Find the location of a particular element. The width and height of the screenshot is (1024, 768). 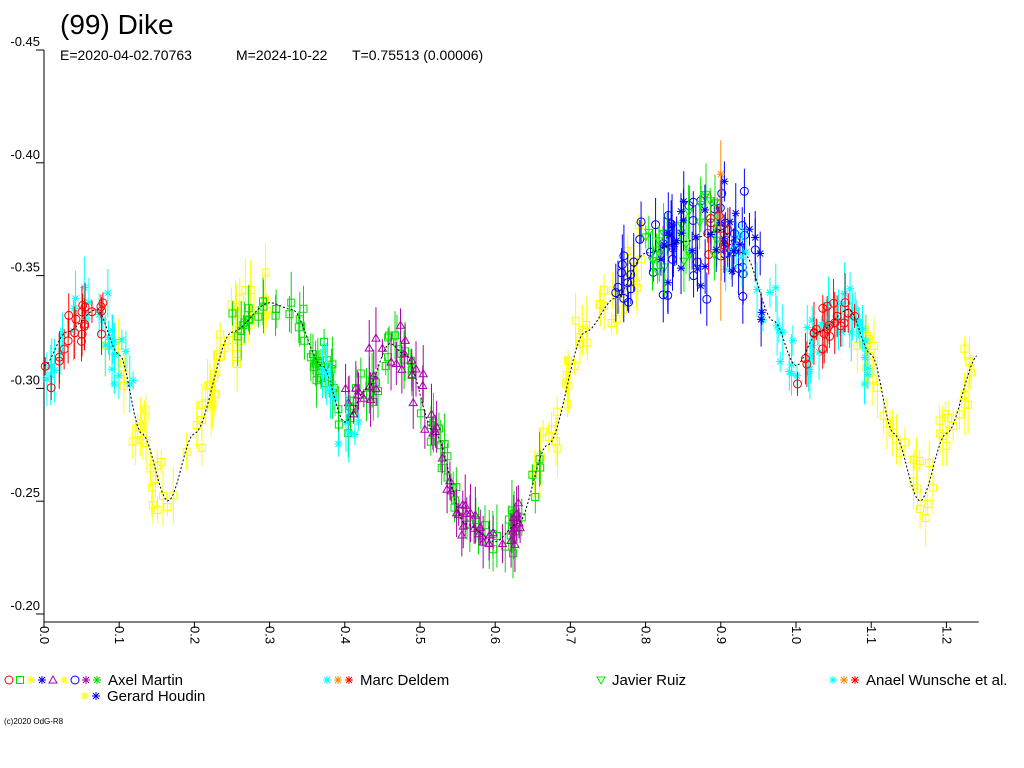

epoch-text: E=2020-04-02.70763 is located at coordinates (126, 55).